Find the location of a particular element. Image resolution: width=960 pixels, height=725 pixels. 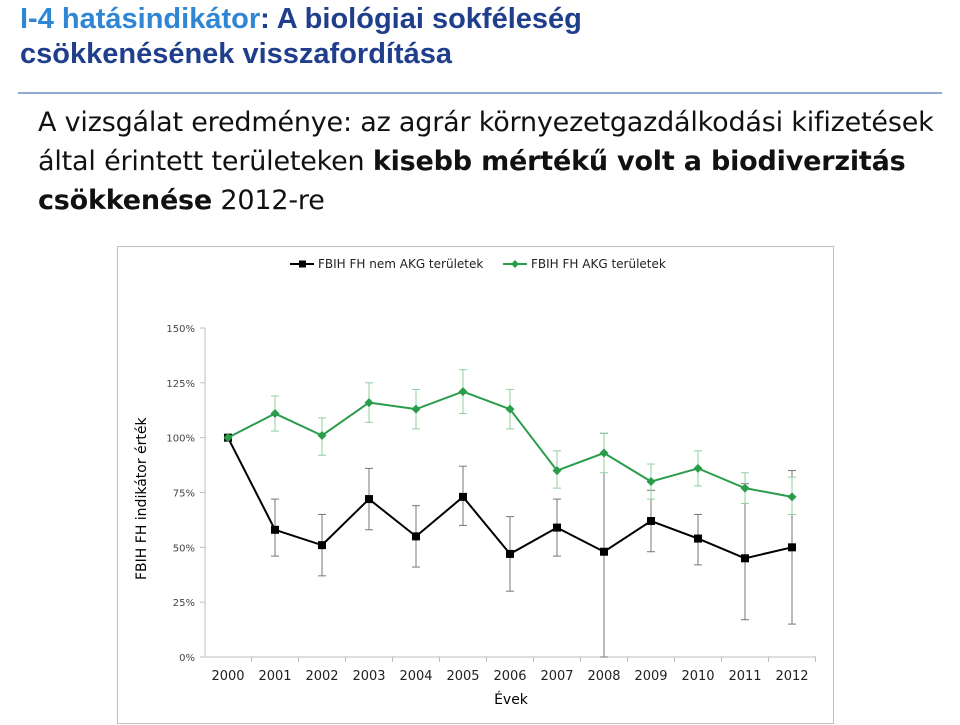

y-tick-label: 50% is located at coordinates (184, 548).